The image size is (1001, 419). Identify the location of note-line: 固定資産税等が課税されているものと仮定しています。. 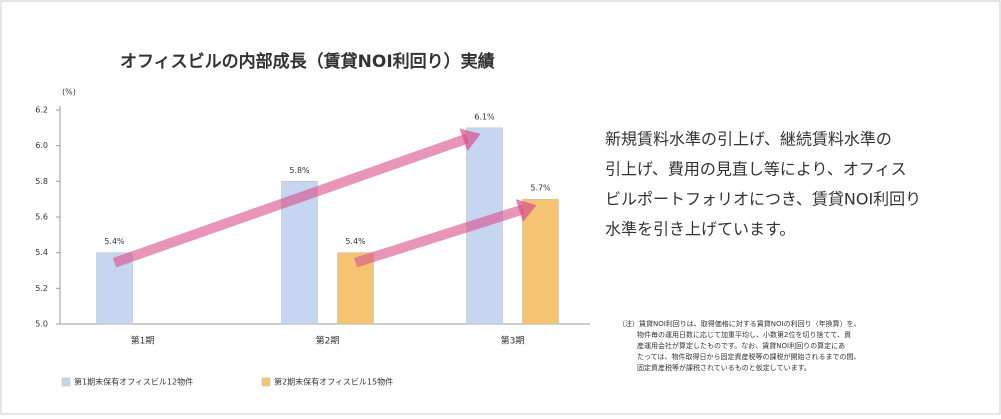
(724, 367).